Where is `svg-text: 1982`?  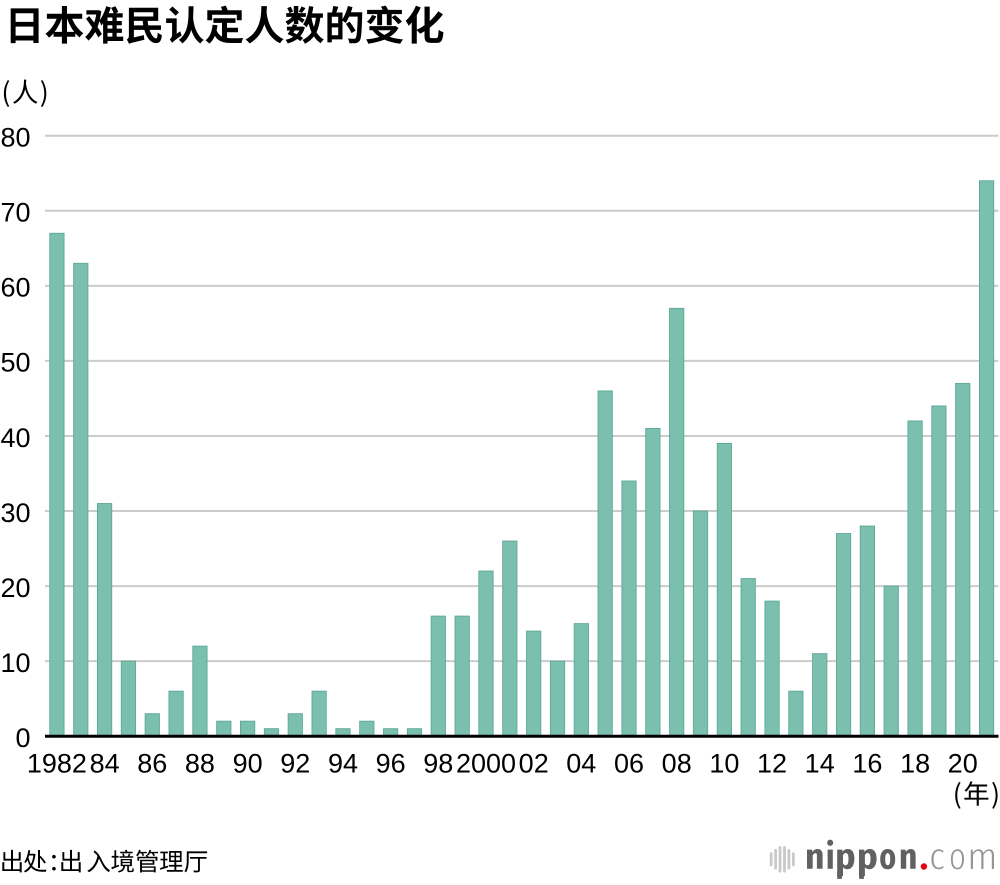 svg-text: 1982 is located at coordinates (57, 764).